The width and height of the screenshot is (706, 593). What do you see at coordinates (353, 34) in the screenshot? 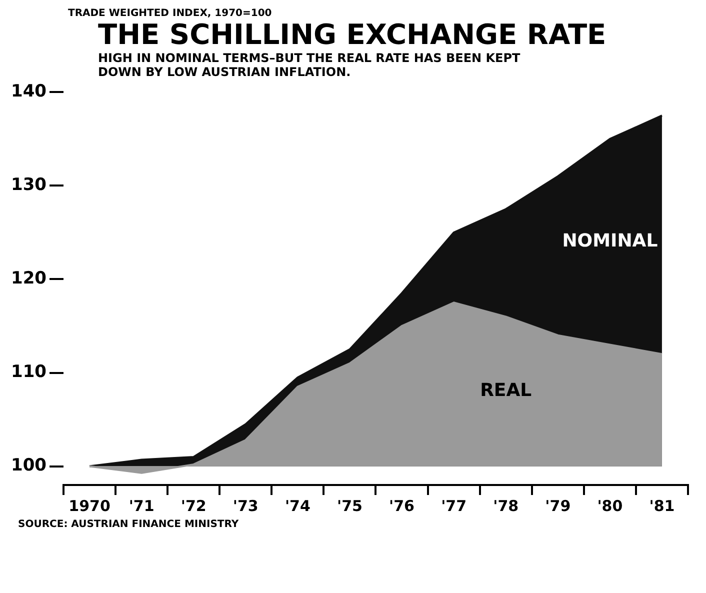
I see `chart-title: THE SCHILLING EXCHANGE RATE` at bounding box center [353, 34].